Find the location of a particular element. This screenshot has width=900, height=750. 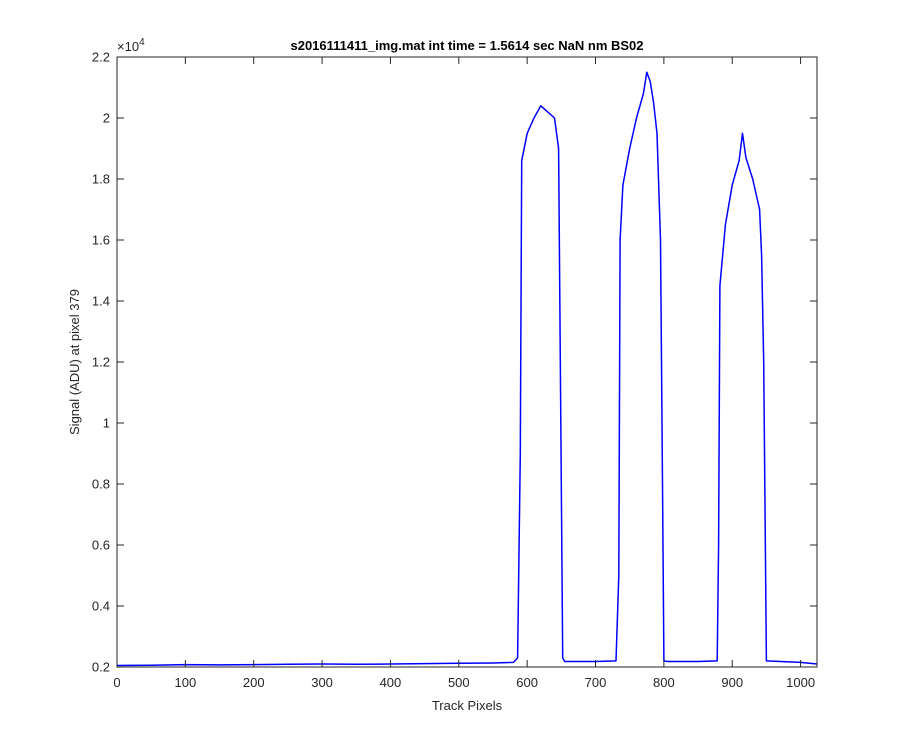

x-tick-label: 300 is located at coordinates (322, 682).